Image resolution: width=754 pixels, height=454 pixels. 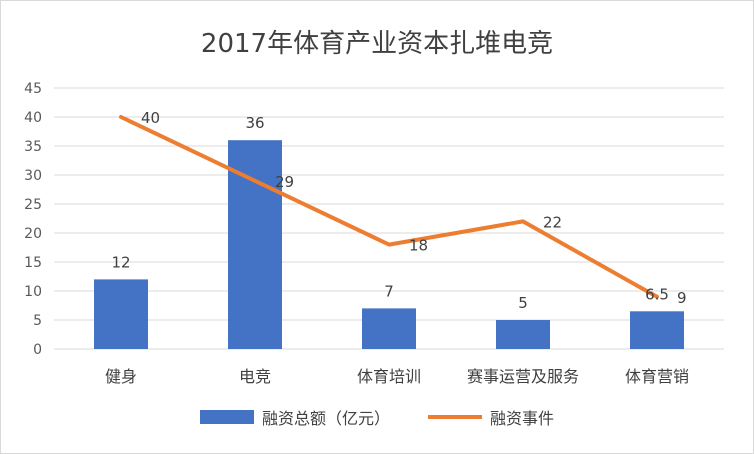 What do you see at coordinates (552, 222) in the screenshot?
I see `line-data-label: 22` at bounding box center [552, 222].